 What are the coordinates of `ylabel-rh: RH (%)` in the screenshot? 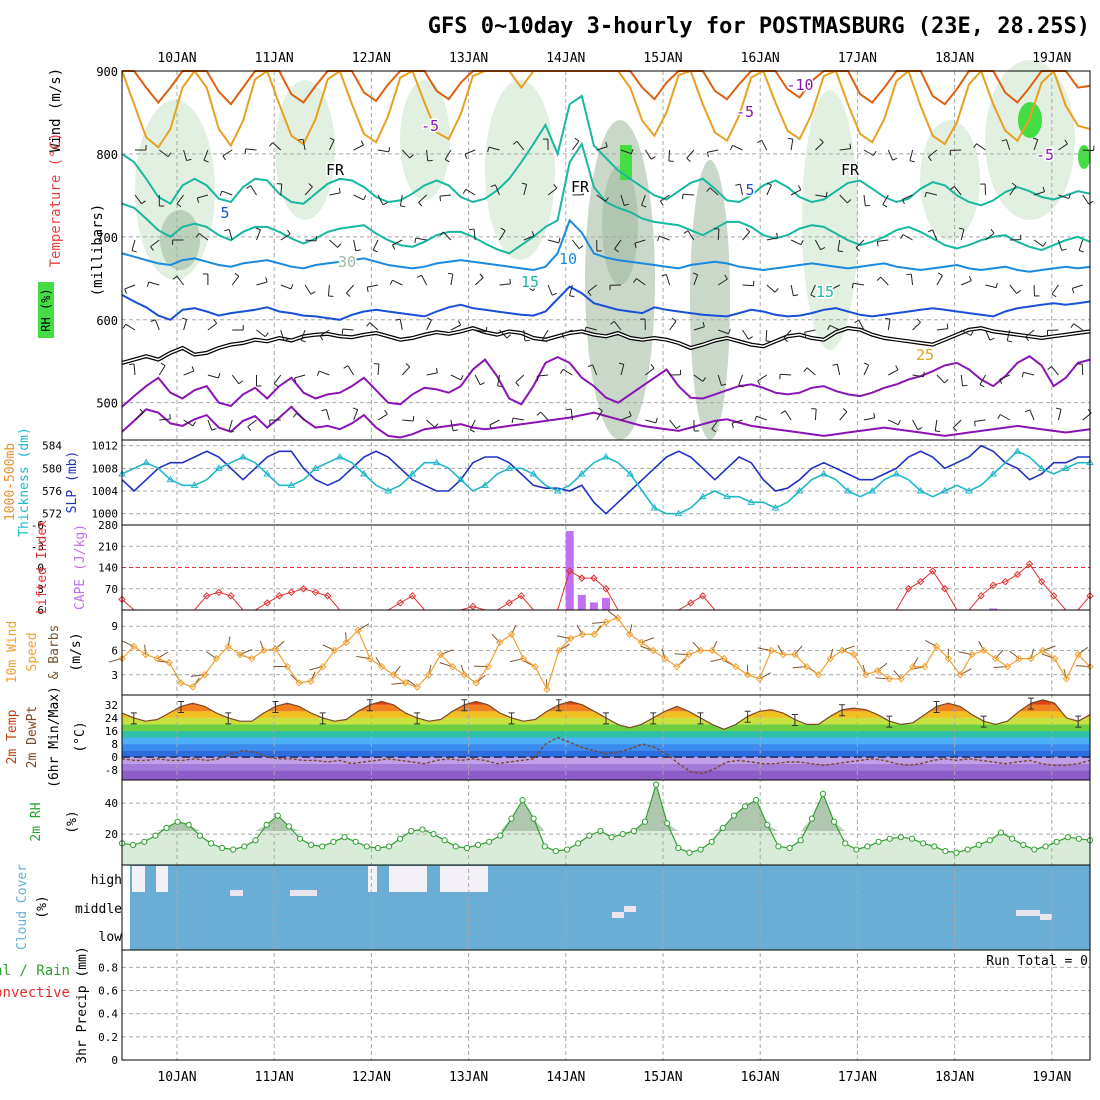 It's located at (46, 309).